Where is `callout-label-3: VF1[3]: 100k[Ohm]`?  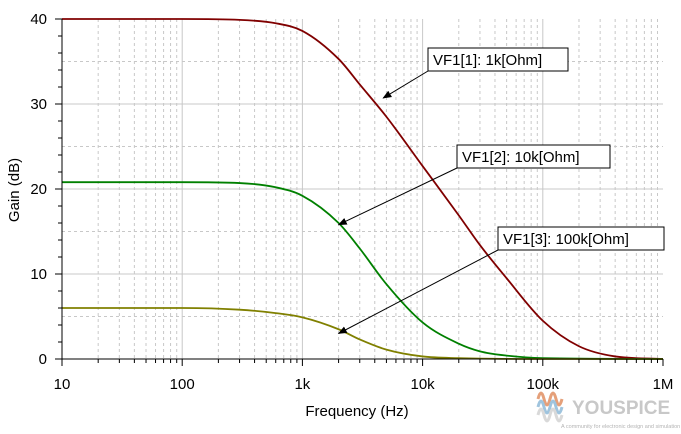 callout-label-3: VF1[3]: 100k[Ohm] is located at coordinates (566, 239).